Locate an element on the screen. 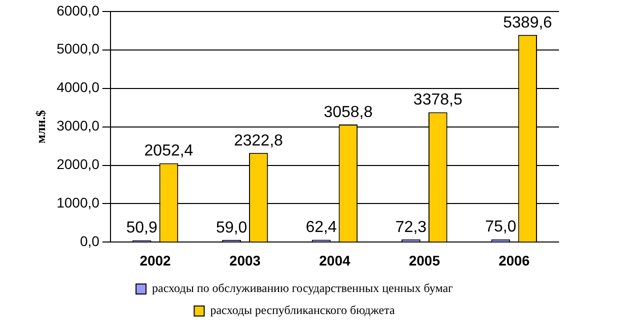 The width and height of the screenshot is (619, 327). data-label: 3378,5 is located at coordinates (437, 100).